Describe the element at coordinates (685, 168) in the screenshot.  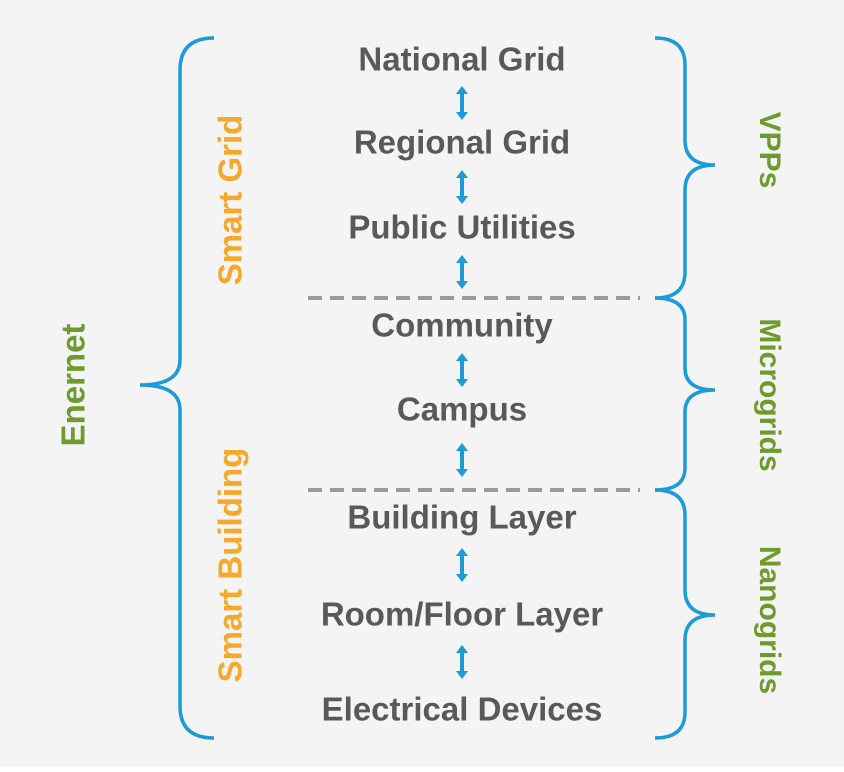
I see `vpps-brace` at that location.